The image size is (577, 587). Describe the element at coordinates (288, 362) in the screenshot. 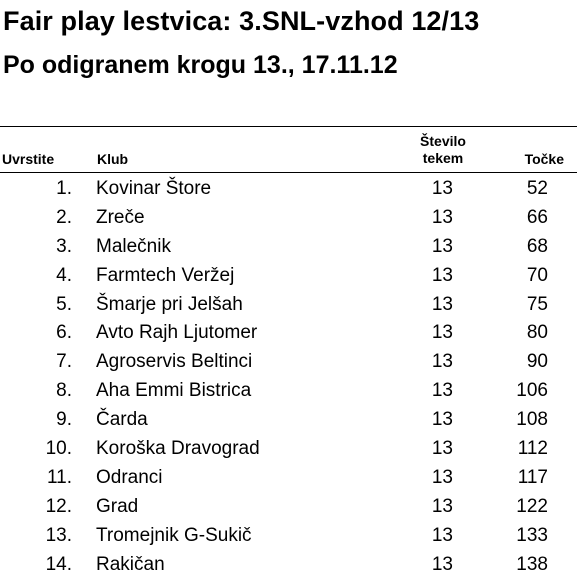

I see `table-row: 7. Agroservis Beltinci 13 90` at that location.